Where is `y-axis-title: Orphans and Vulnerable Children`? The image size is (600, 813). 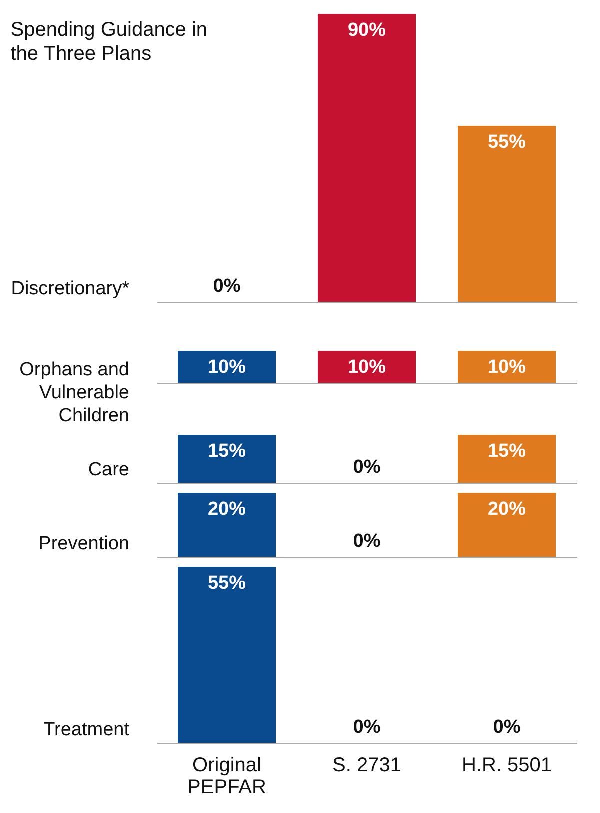 y-axis-title: Orphans and Vulnerable Children is located at coordinates (75, 393).